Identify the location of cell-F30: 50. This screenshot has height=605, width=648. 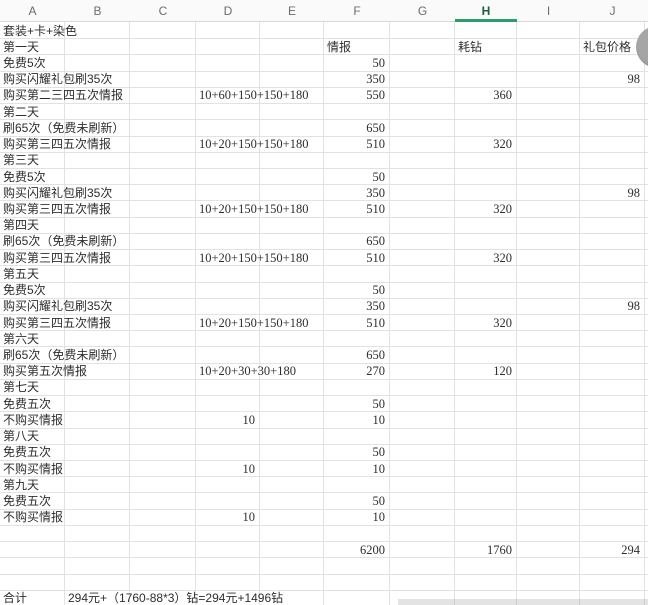
(379, 500).